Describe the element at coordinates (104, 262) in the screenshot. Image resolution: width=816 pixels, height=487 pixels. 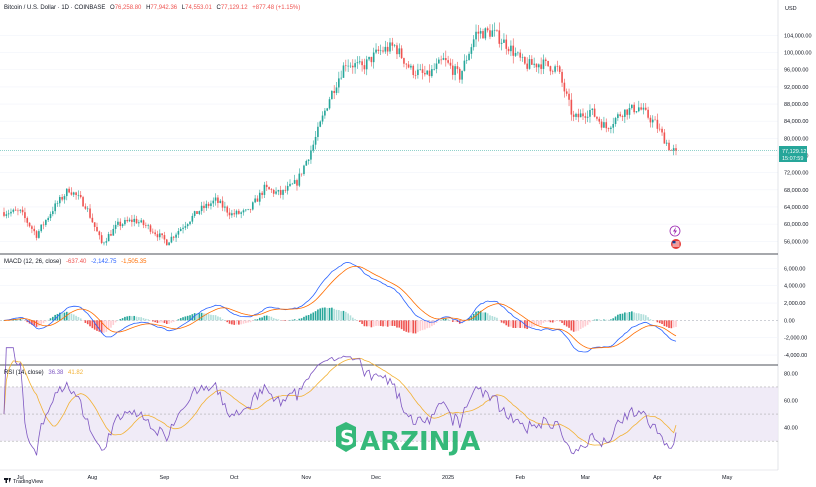
I see `macd-legend-macd: -2,142.75` at that location.